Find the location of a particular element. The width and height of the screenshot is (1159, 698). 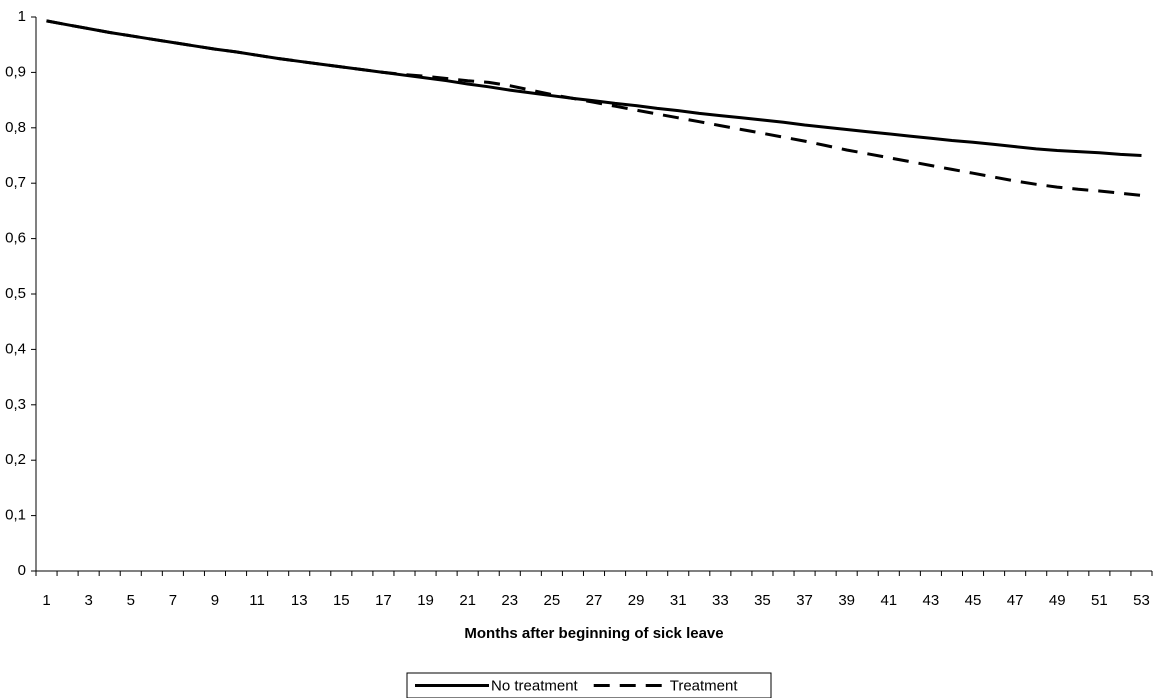

y-tick-label: 0,7 is located at coordinates (15, 182).